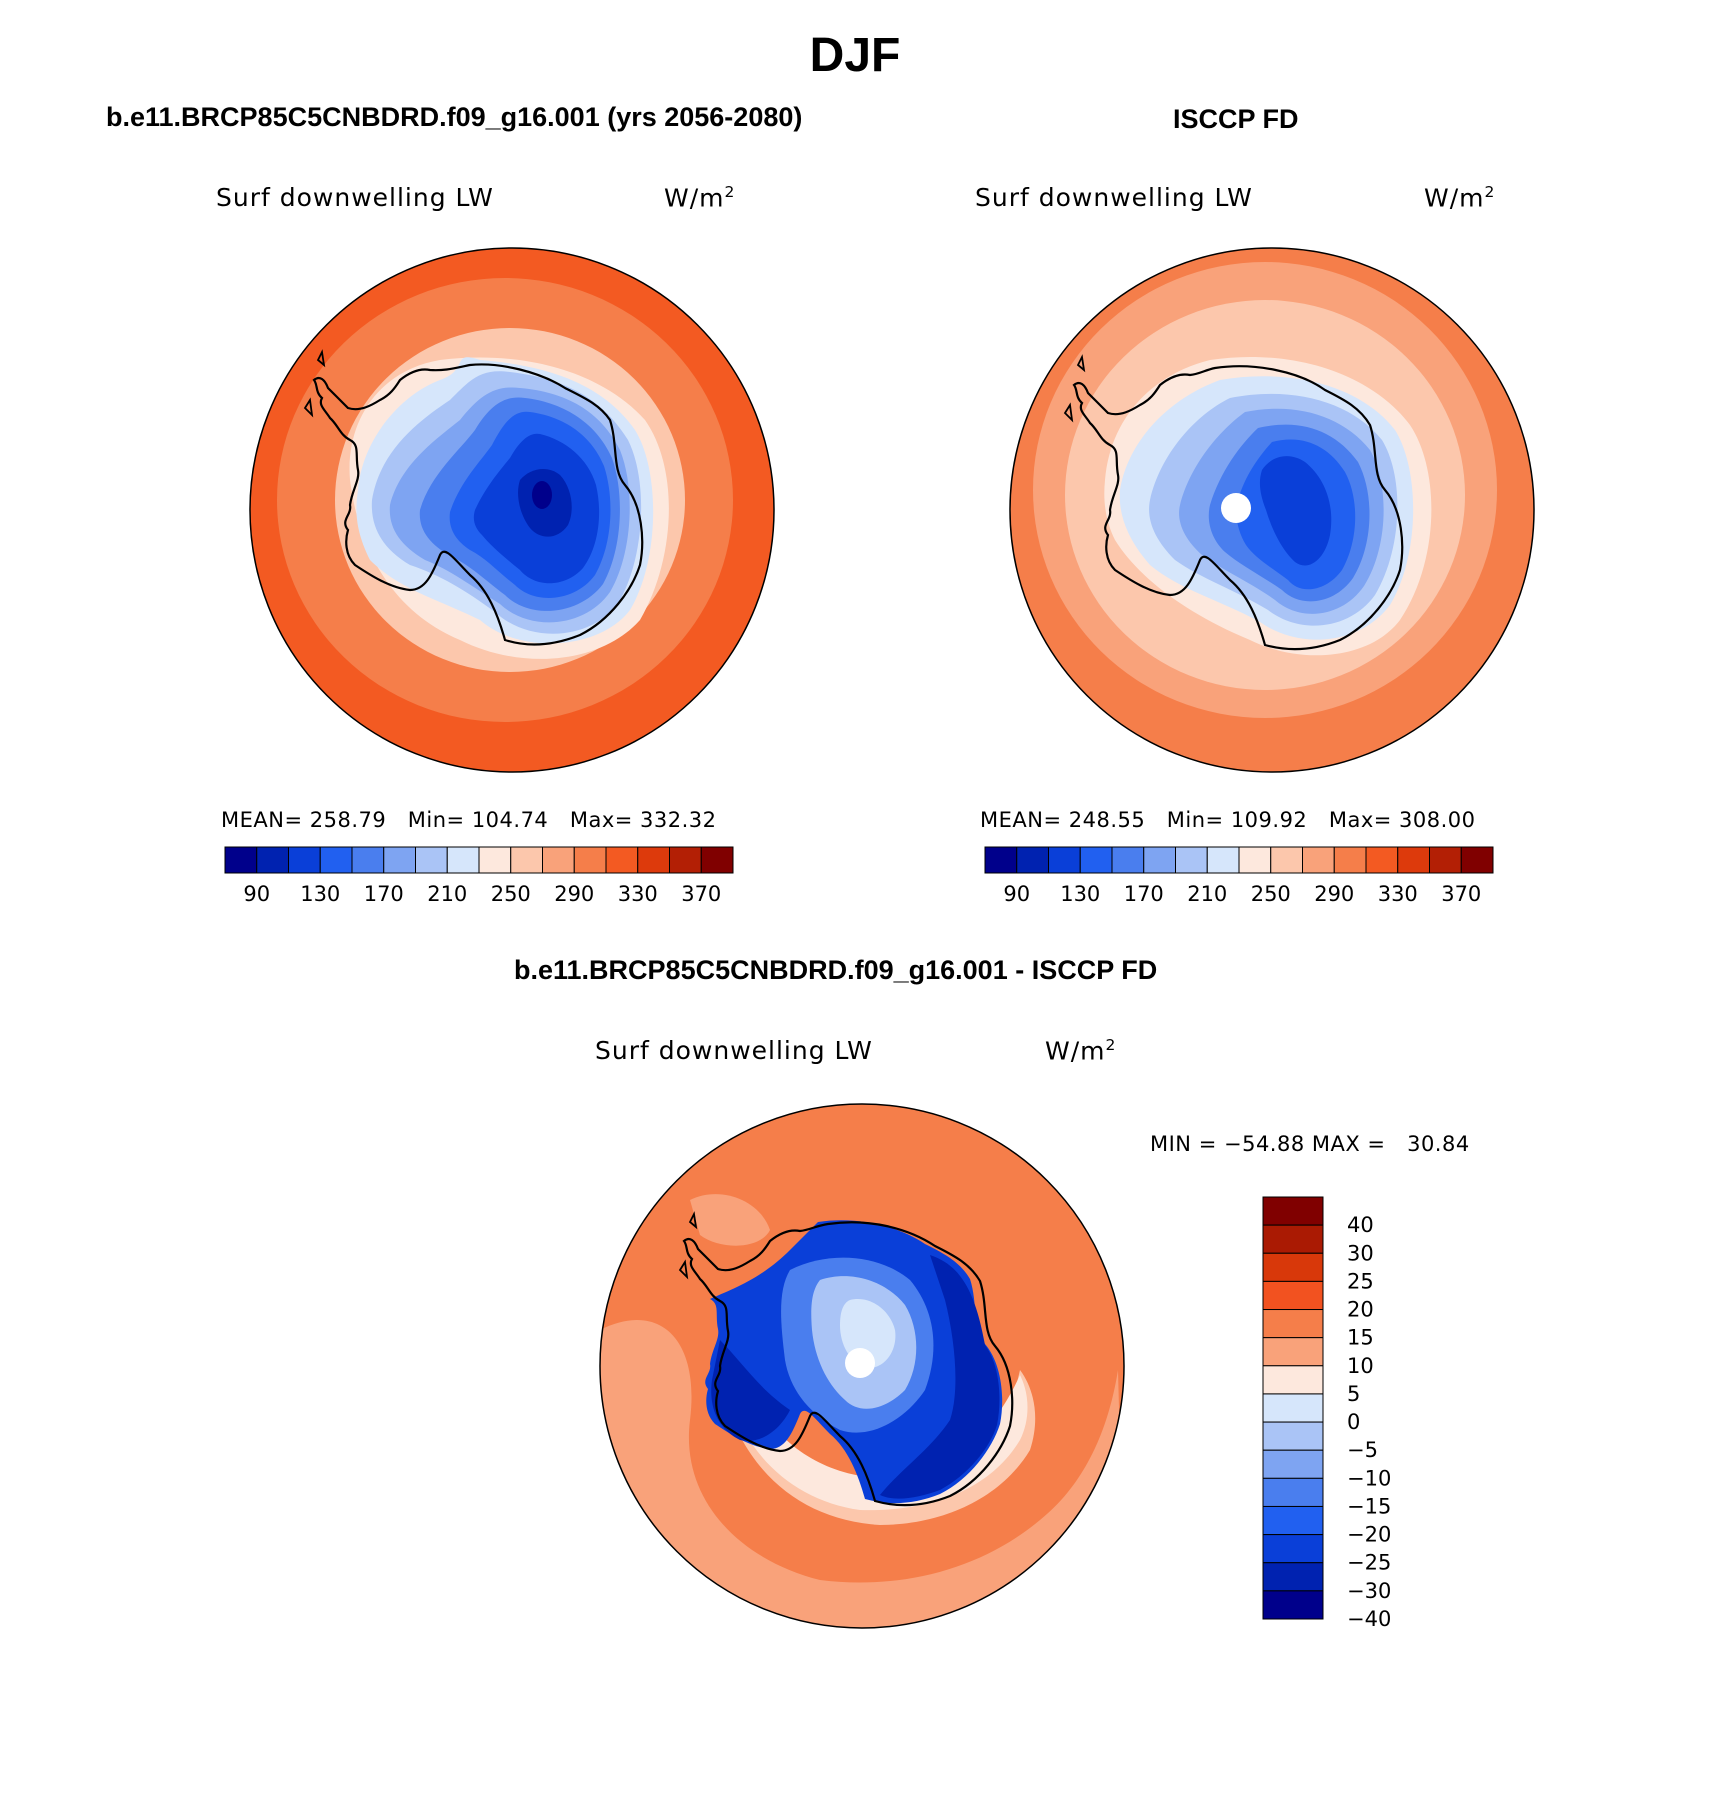 The height and width of the screenshot is (1816, 1710). Describe the element at coordinates (1369, 1591) in the screenshot. I see `colorbar3-tick-label: −30` at that location.